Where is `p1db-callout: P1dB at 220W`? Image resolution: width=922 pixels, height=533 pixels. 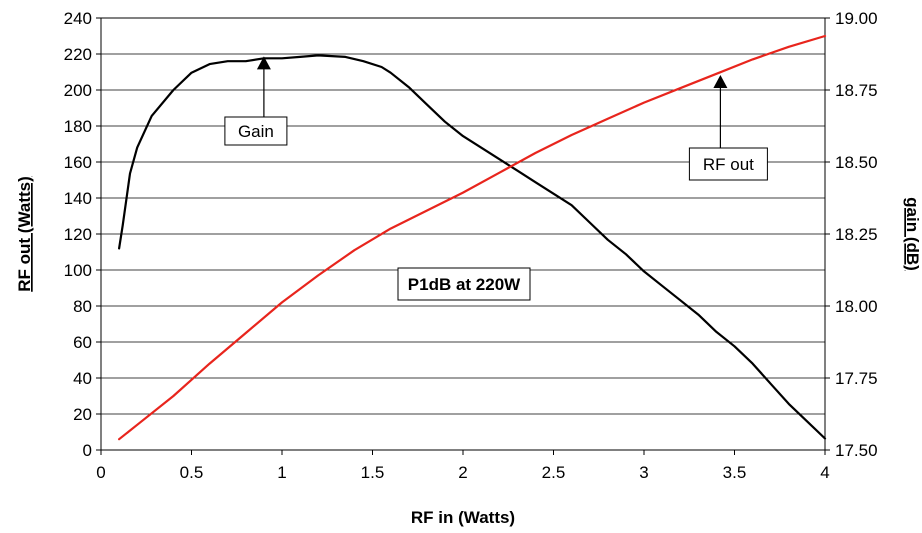 p1db-callout: P1dB at 220W is located at coordinates (464, 284).